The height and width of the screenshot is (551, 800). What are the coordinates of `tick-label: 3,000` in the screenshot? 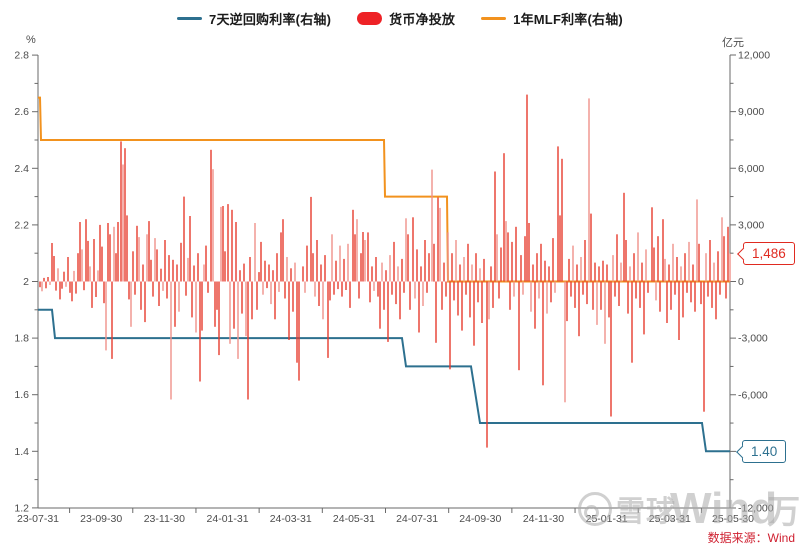 It's located at (751, 225).